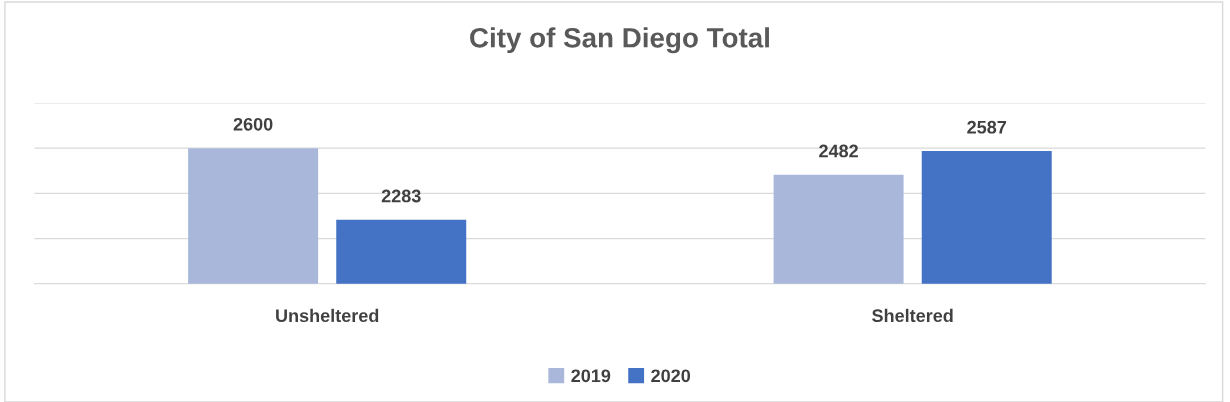 This screenshot has height=402, width=1230. What do you see at coordinates (619, 40) in the screenshot?
I see `chart-title: City of San Diego Total` at bounding box center [619, 40].